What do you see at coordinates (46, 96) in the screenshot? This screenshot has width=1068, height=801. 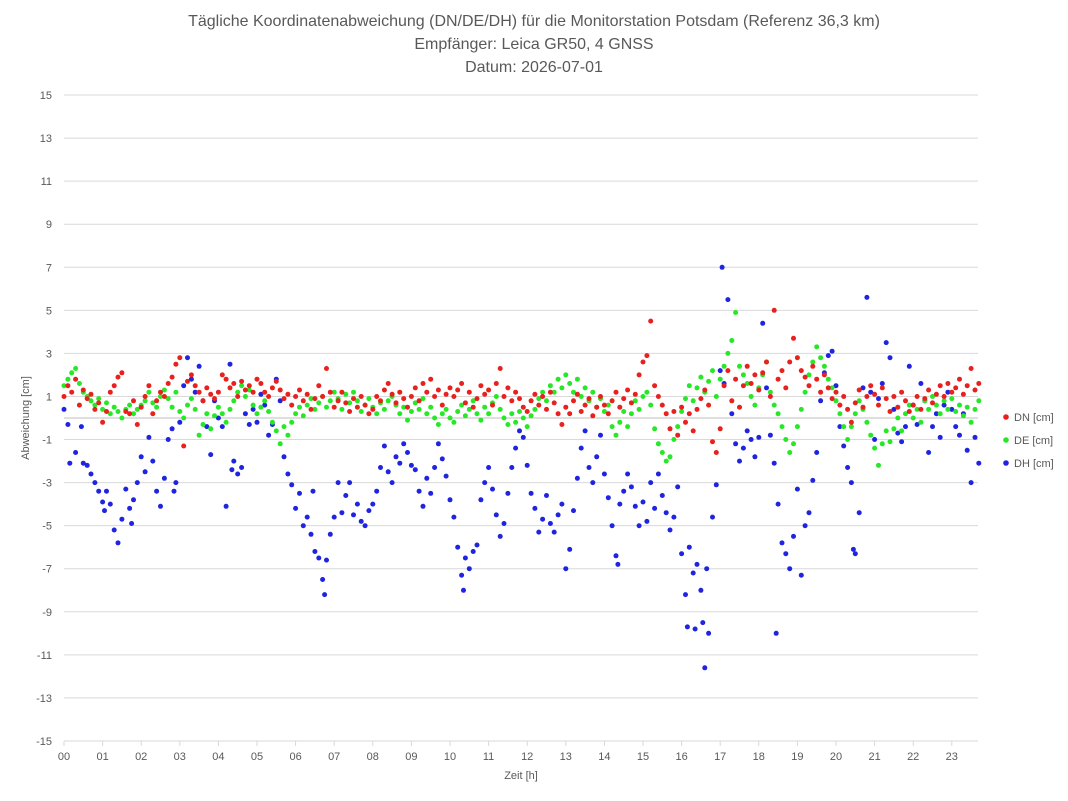 I see `y-tick-label: 15` at bounding box center [46, 96].